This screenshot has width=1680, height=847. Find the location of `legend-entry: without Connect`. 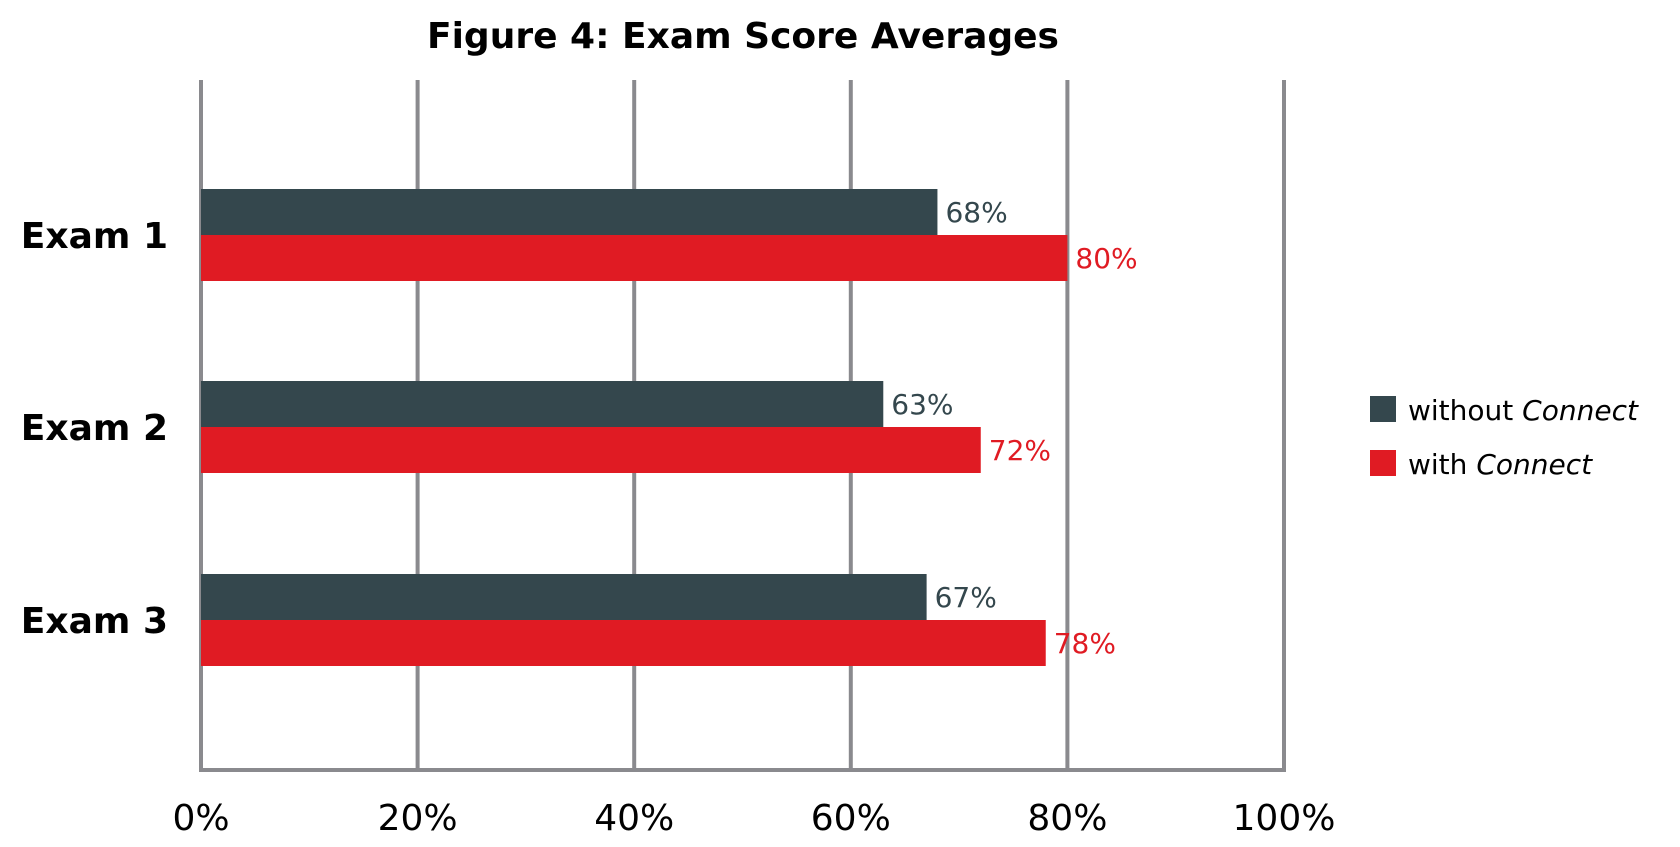

legend-entry: without Connect is located at coordinates (1523, 410).